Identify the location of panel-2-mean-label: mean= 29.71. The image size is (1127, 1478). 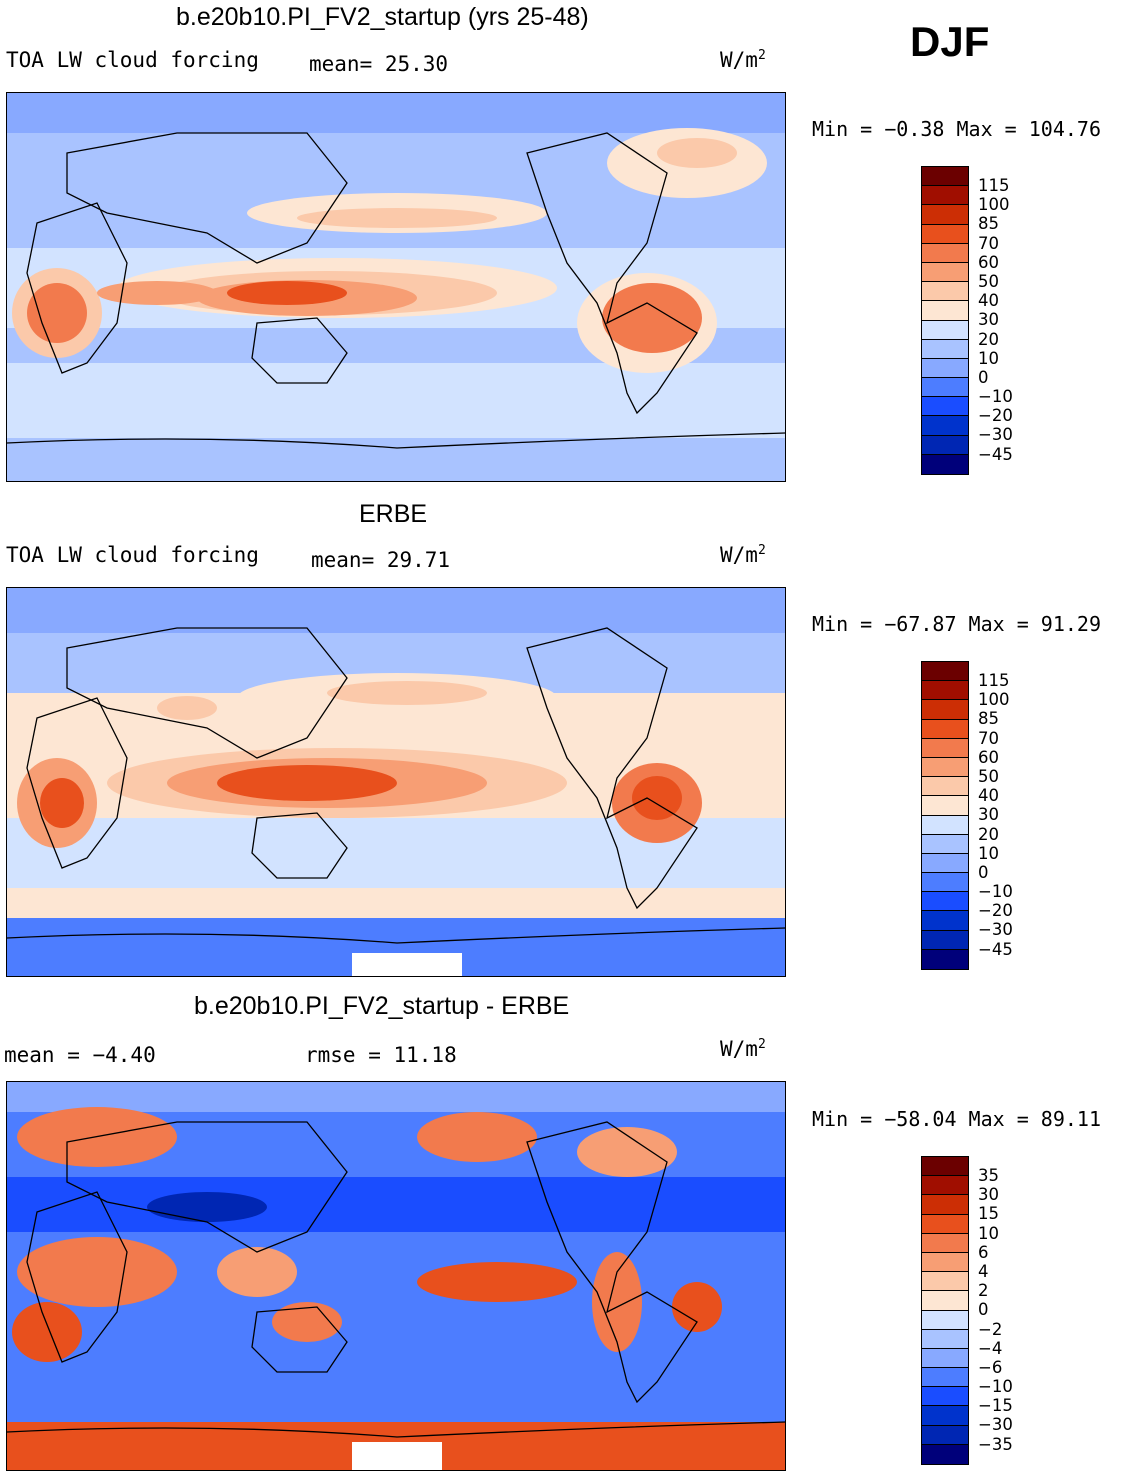
(381, 560).